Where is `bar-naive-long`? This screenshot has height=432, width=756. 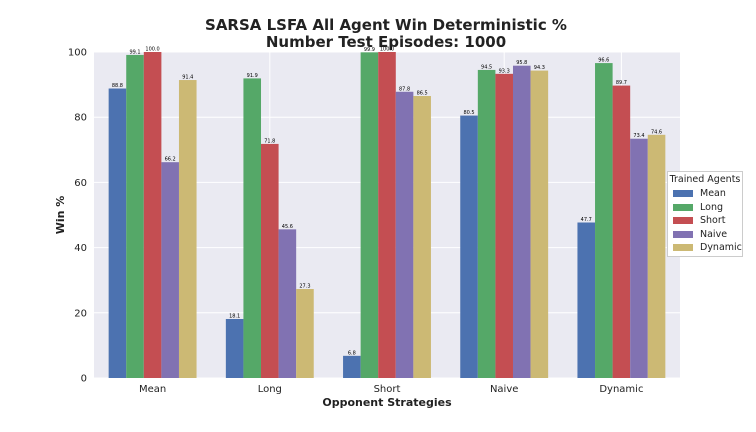
bar-naive-long is located at coordinates (287, 303).